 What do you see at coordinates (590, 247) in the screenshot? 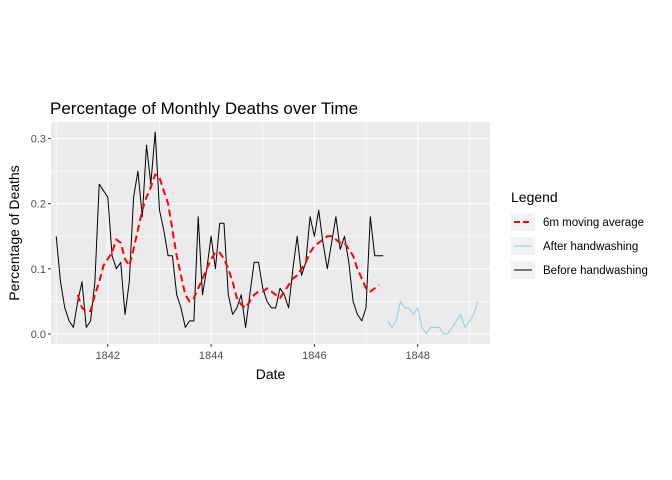
I see `legend-label: After handwashing` at bounding box center [590, 247].